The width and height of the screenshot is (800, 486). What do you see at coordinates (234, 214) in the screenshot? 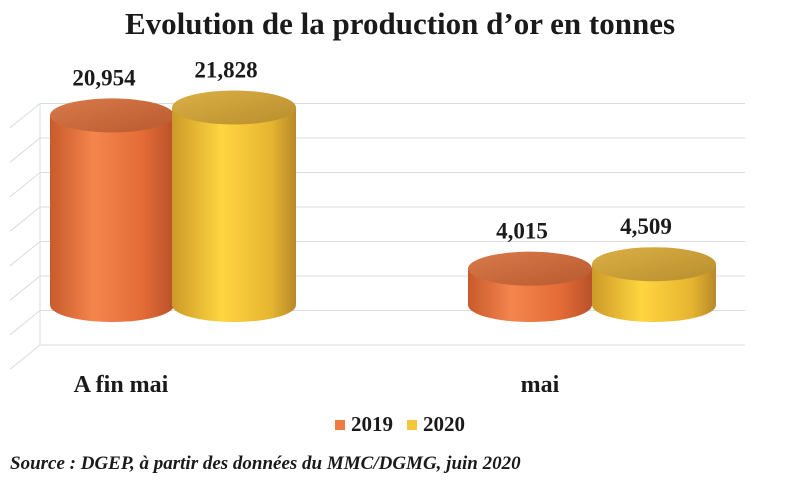
I see `bar-2020-a-fin-mai` at bounding box center [234, 214].